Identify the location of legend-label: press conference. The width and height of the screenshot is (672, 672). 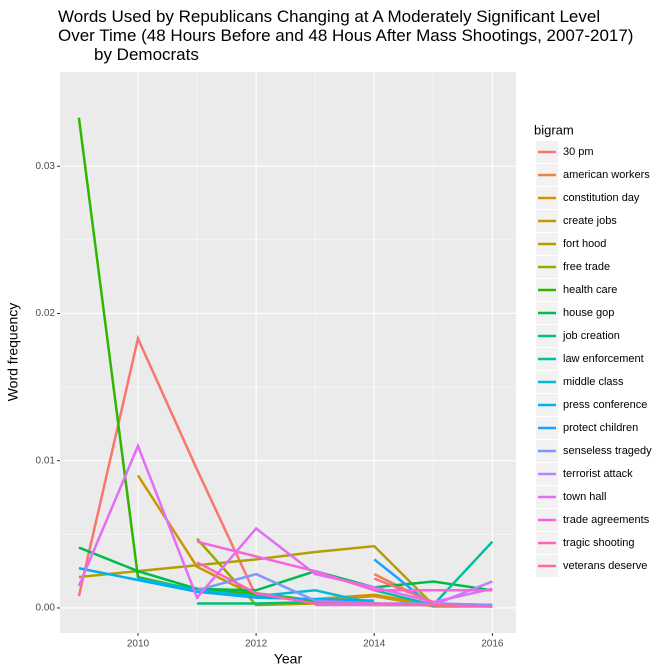
(605, 405).